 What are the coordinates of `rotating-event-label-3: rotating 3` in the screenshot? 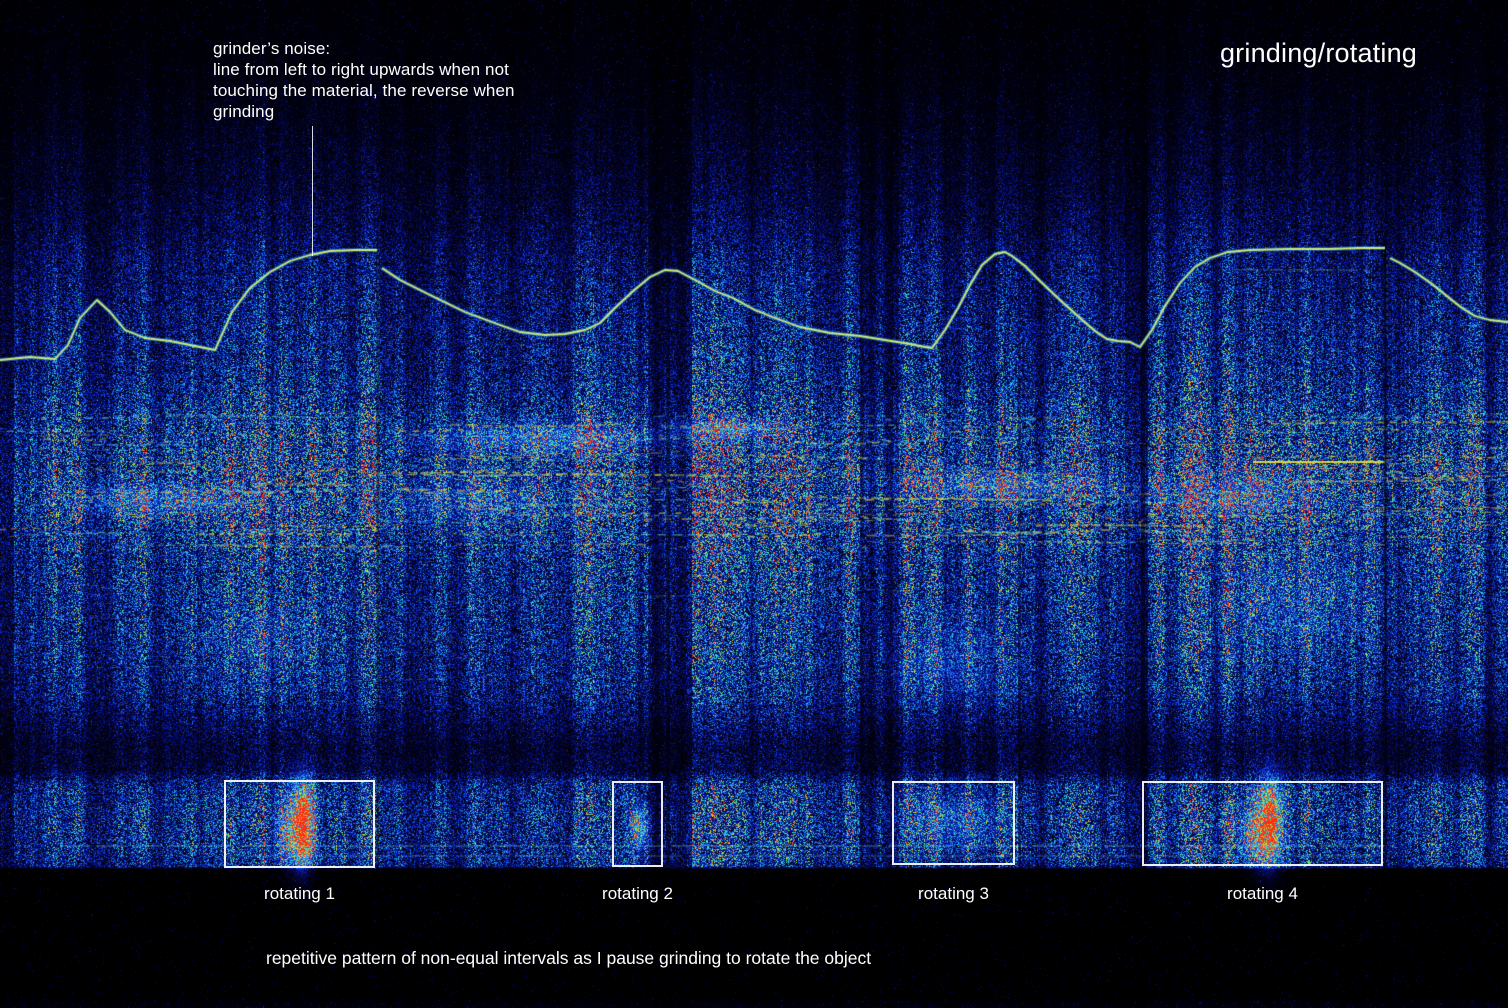 It's located at (953, 893).